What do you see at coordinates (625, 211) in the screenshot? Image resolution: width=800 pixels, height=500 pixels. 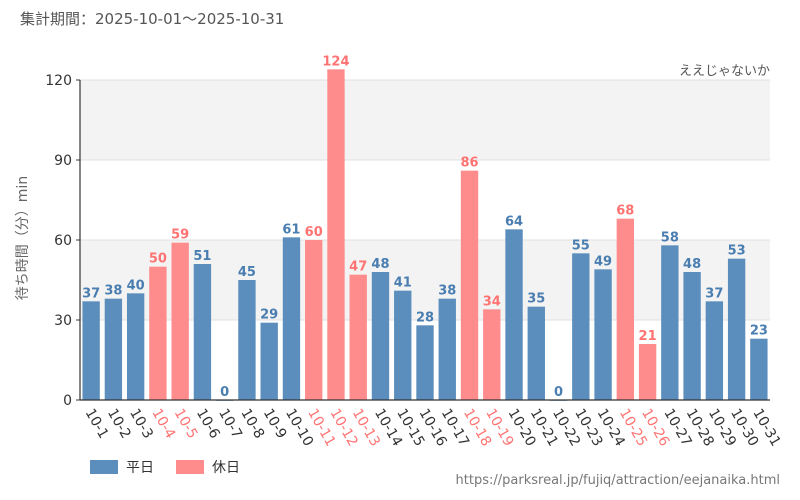 I see `data-label: 68` at bounding box center [625, 211].